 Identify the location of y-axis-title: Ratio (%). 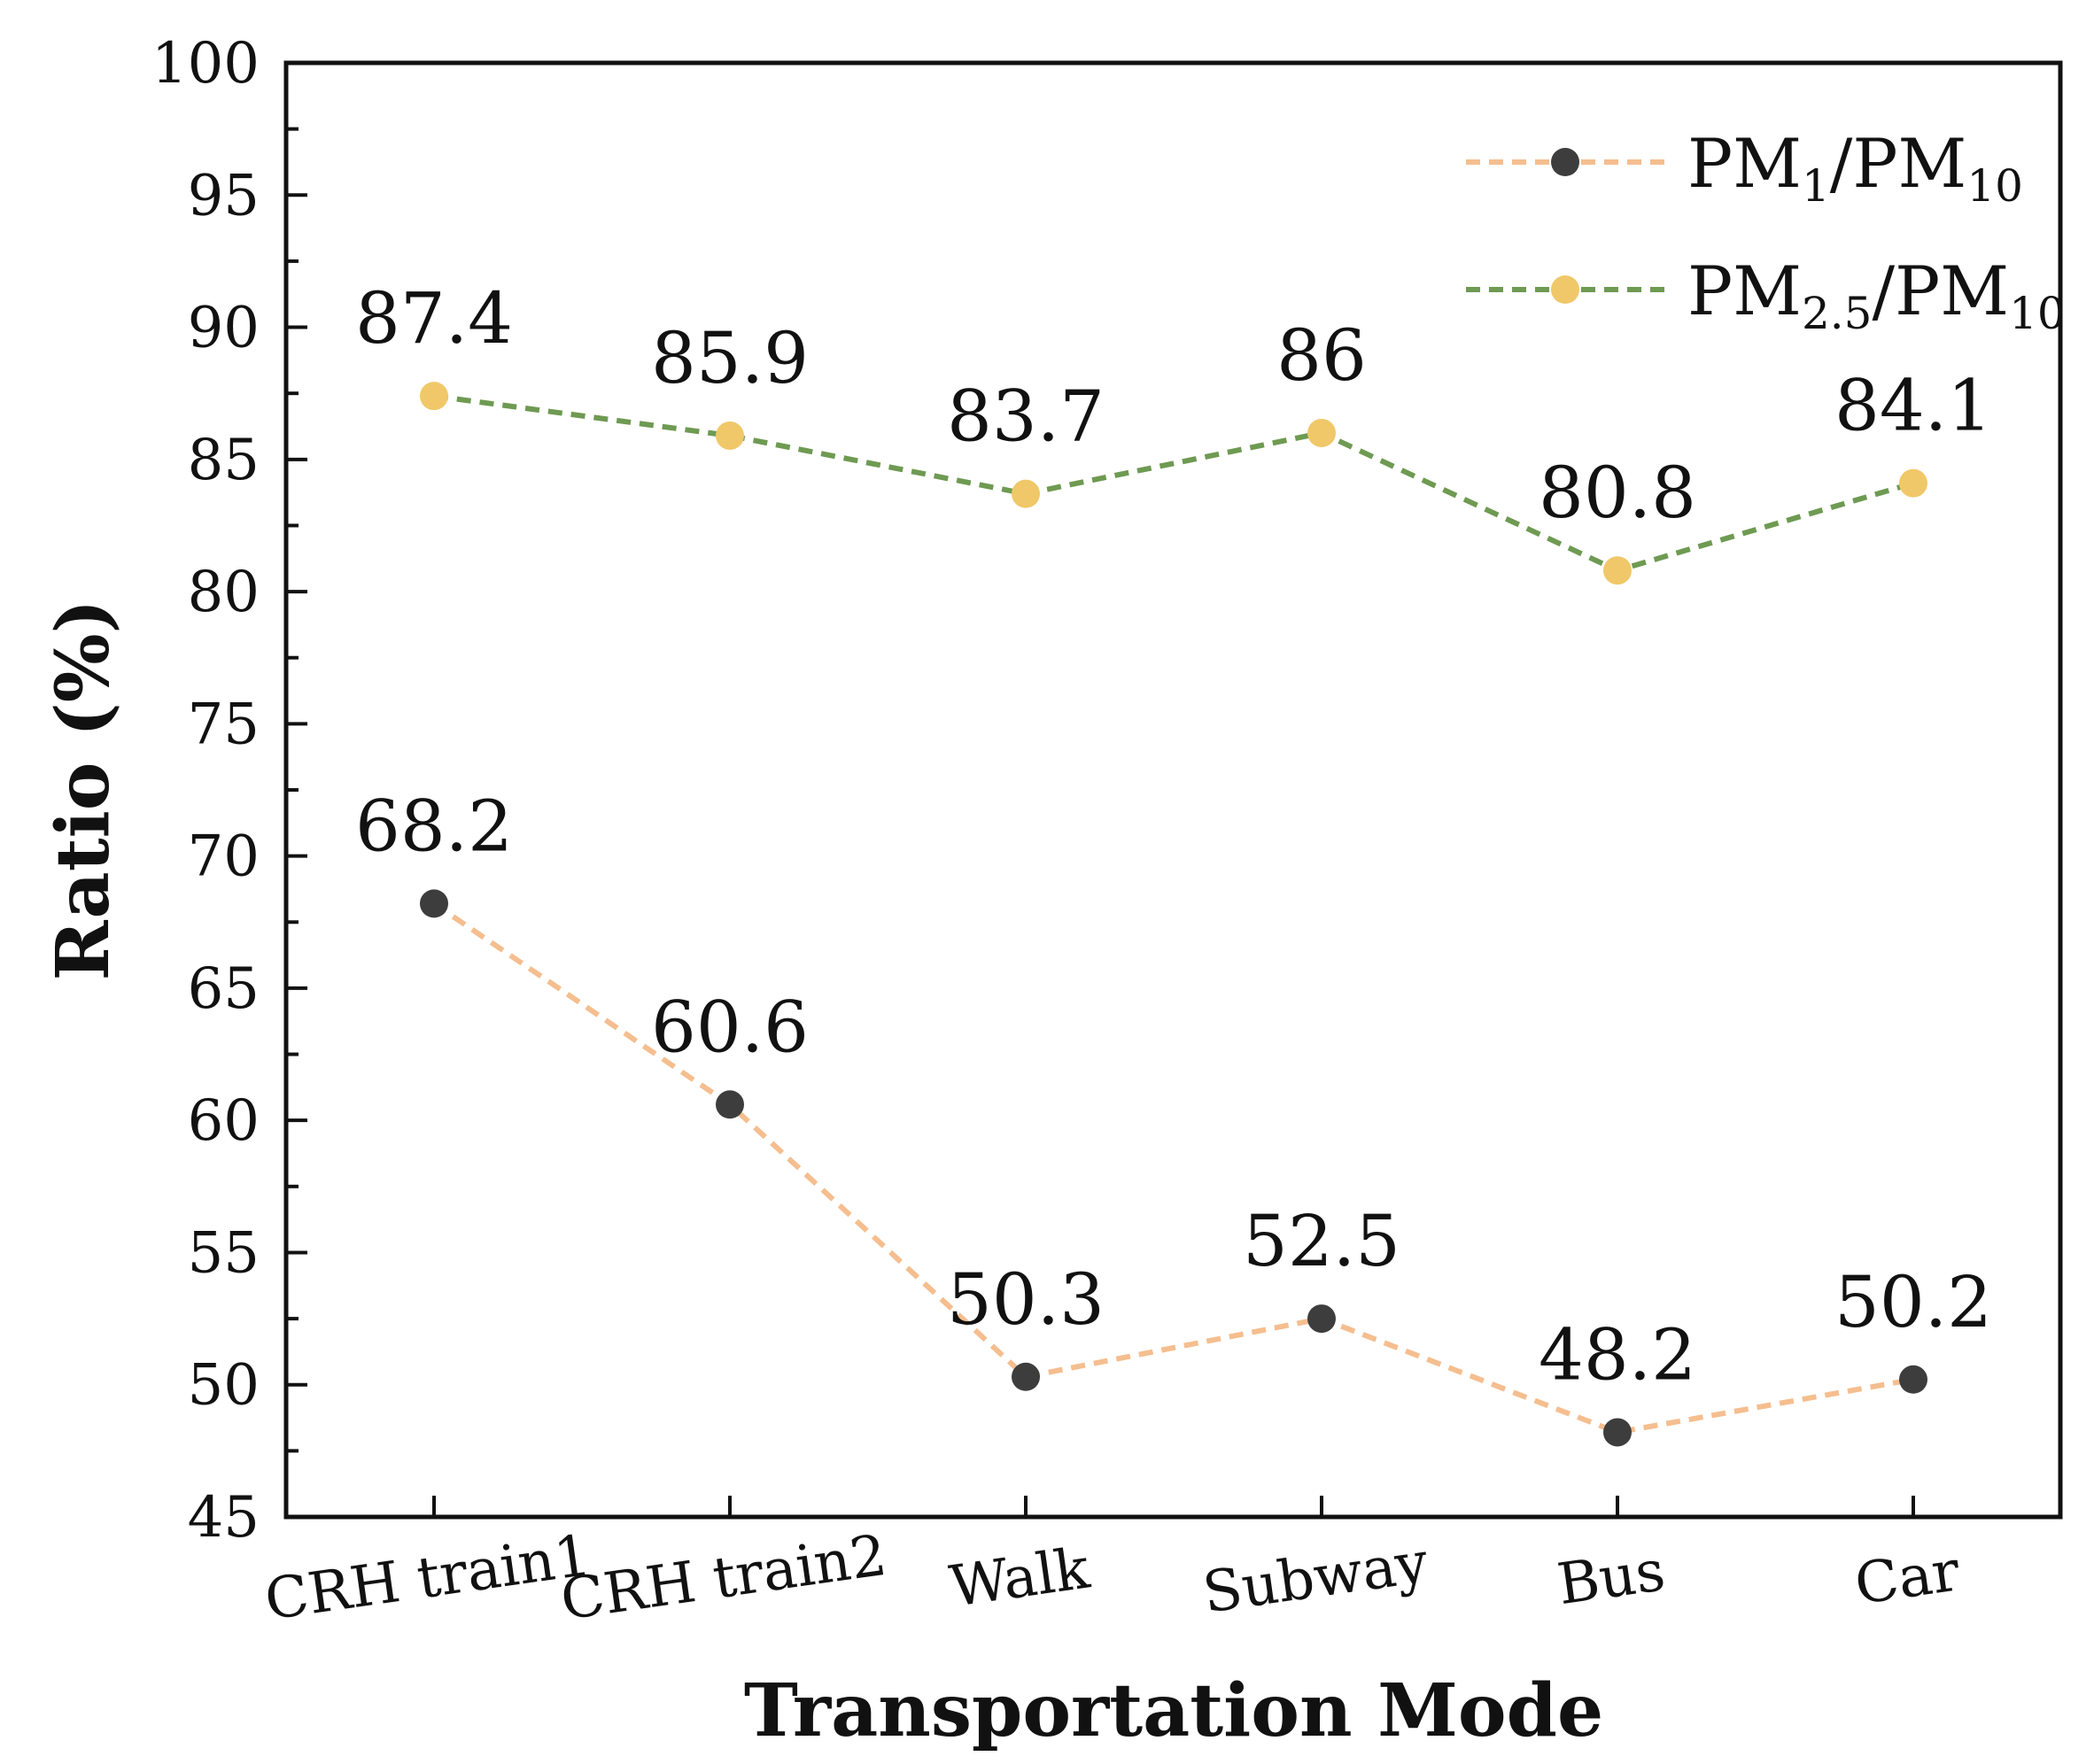
(83, 790).